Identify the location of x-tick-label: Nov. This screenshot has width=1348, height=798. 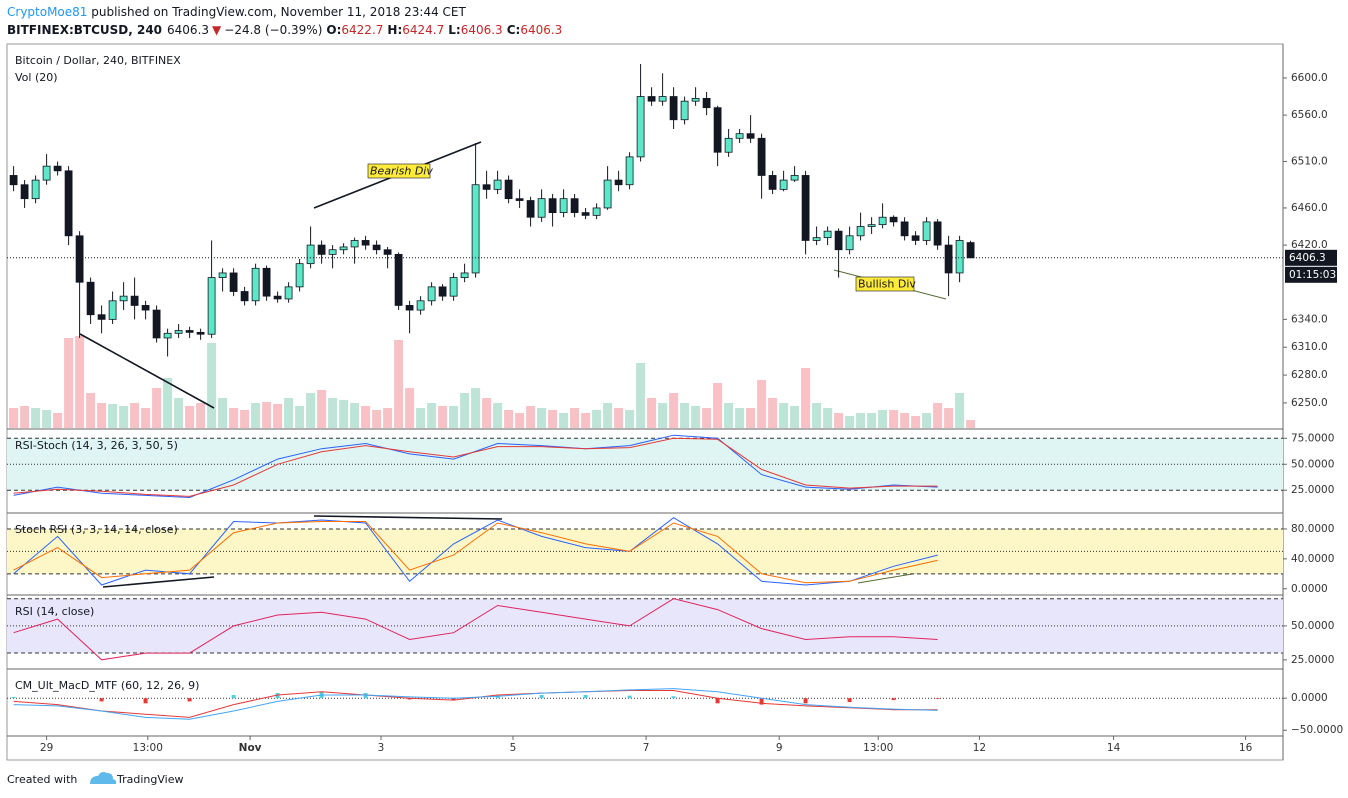
(250, 748).